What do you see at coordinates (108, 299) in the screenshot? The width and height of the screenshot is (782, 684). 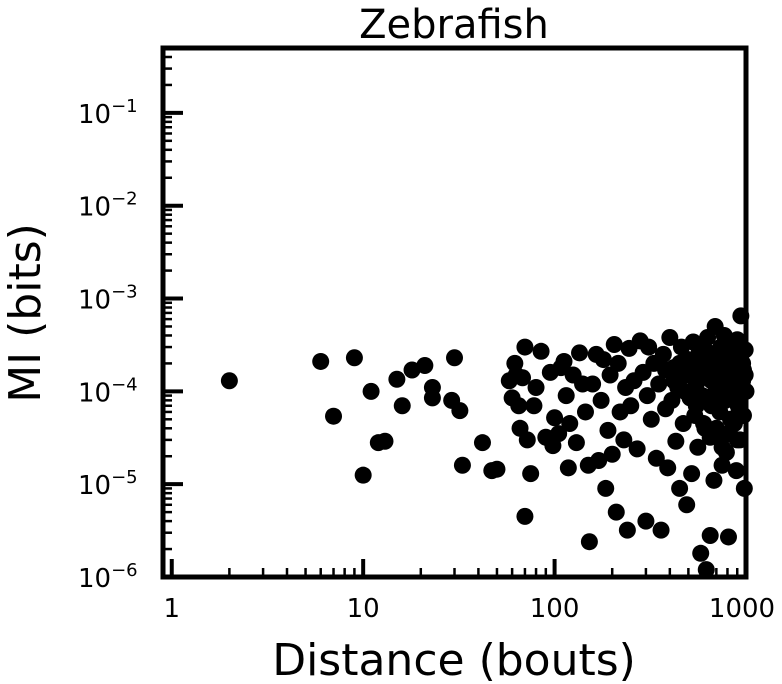 I see `y-tick-label: 10⁻³` at bounding box center [108, 299].